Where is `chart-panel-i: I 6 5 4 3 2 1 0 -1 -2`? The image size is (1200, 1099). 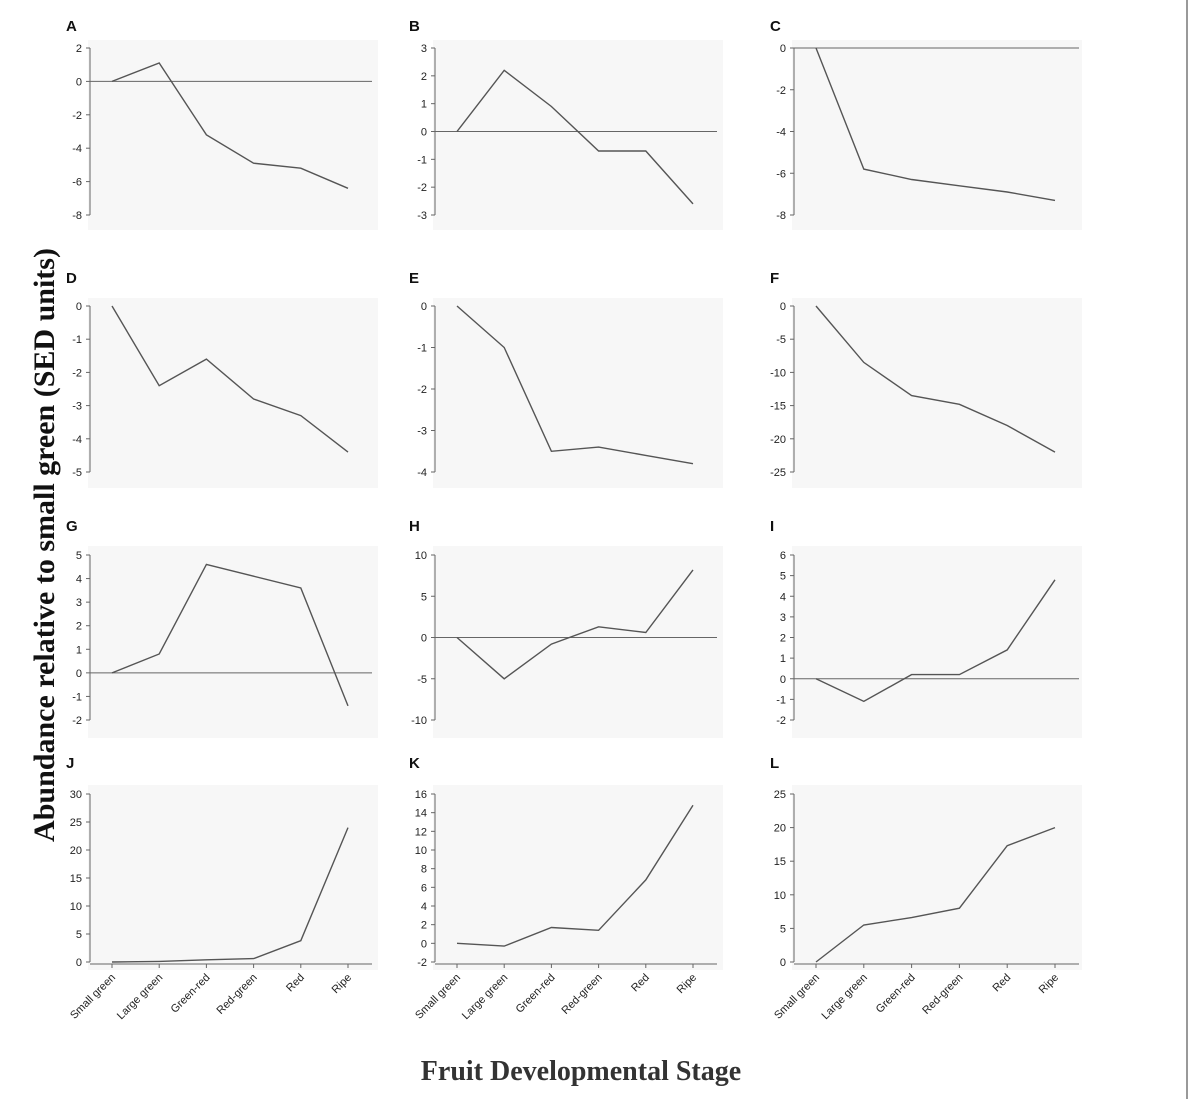
chart-panel-i: I 6 5 4 3 2 1 0 -1 -2 is located at coordinates (926, 628).